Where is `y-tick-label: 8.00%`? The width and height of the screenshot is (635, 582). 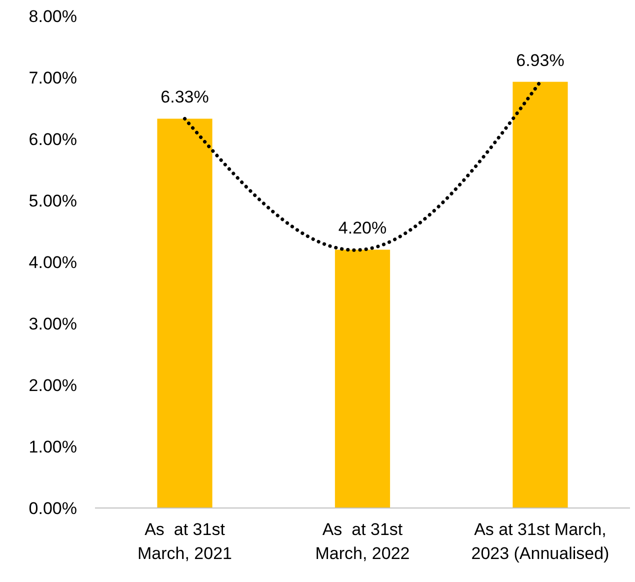 y-tick-label: 8.00% is located at coordinates (52, 16).